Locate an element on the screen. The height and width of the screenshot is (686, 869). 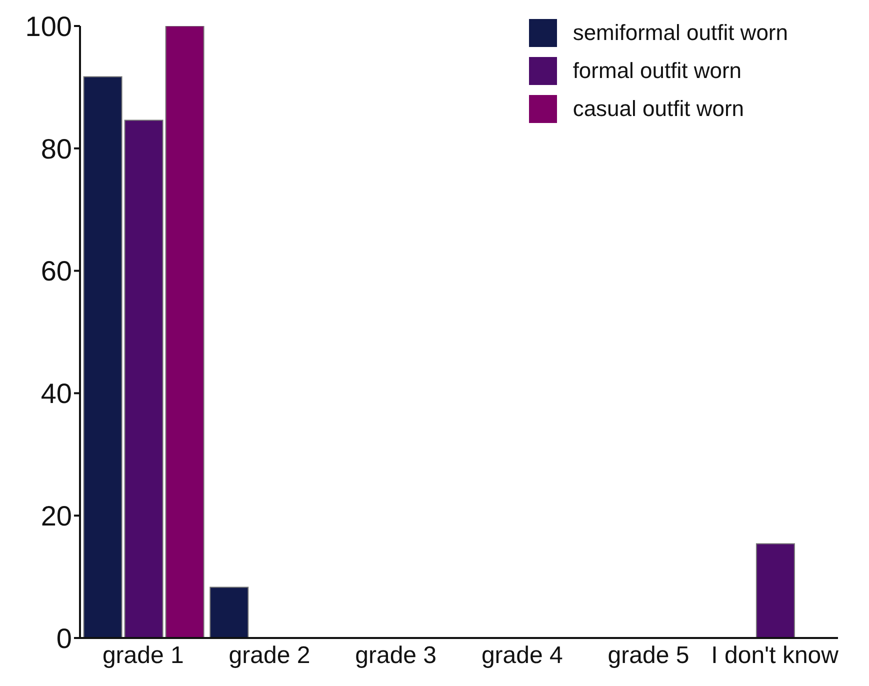
y-tick-label: 0 is located at coordinates (64, 638).